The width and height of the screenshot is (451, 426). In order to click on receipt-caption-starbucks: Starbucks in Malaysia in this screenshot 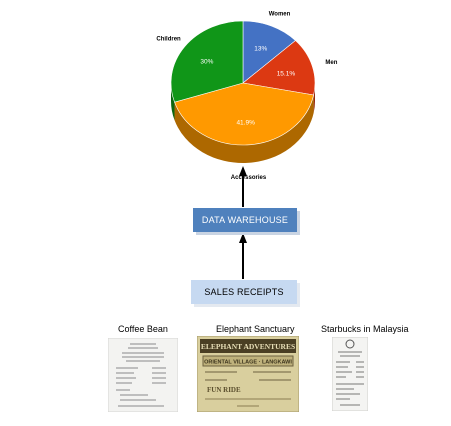, I will do `click(365, 329)`.